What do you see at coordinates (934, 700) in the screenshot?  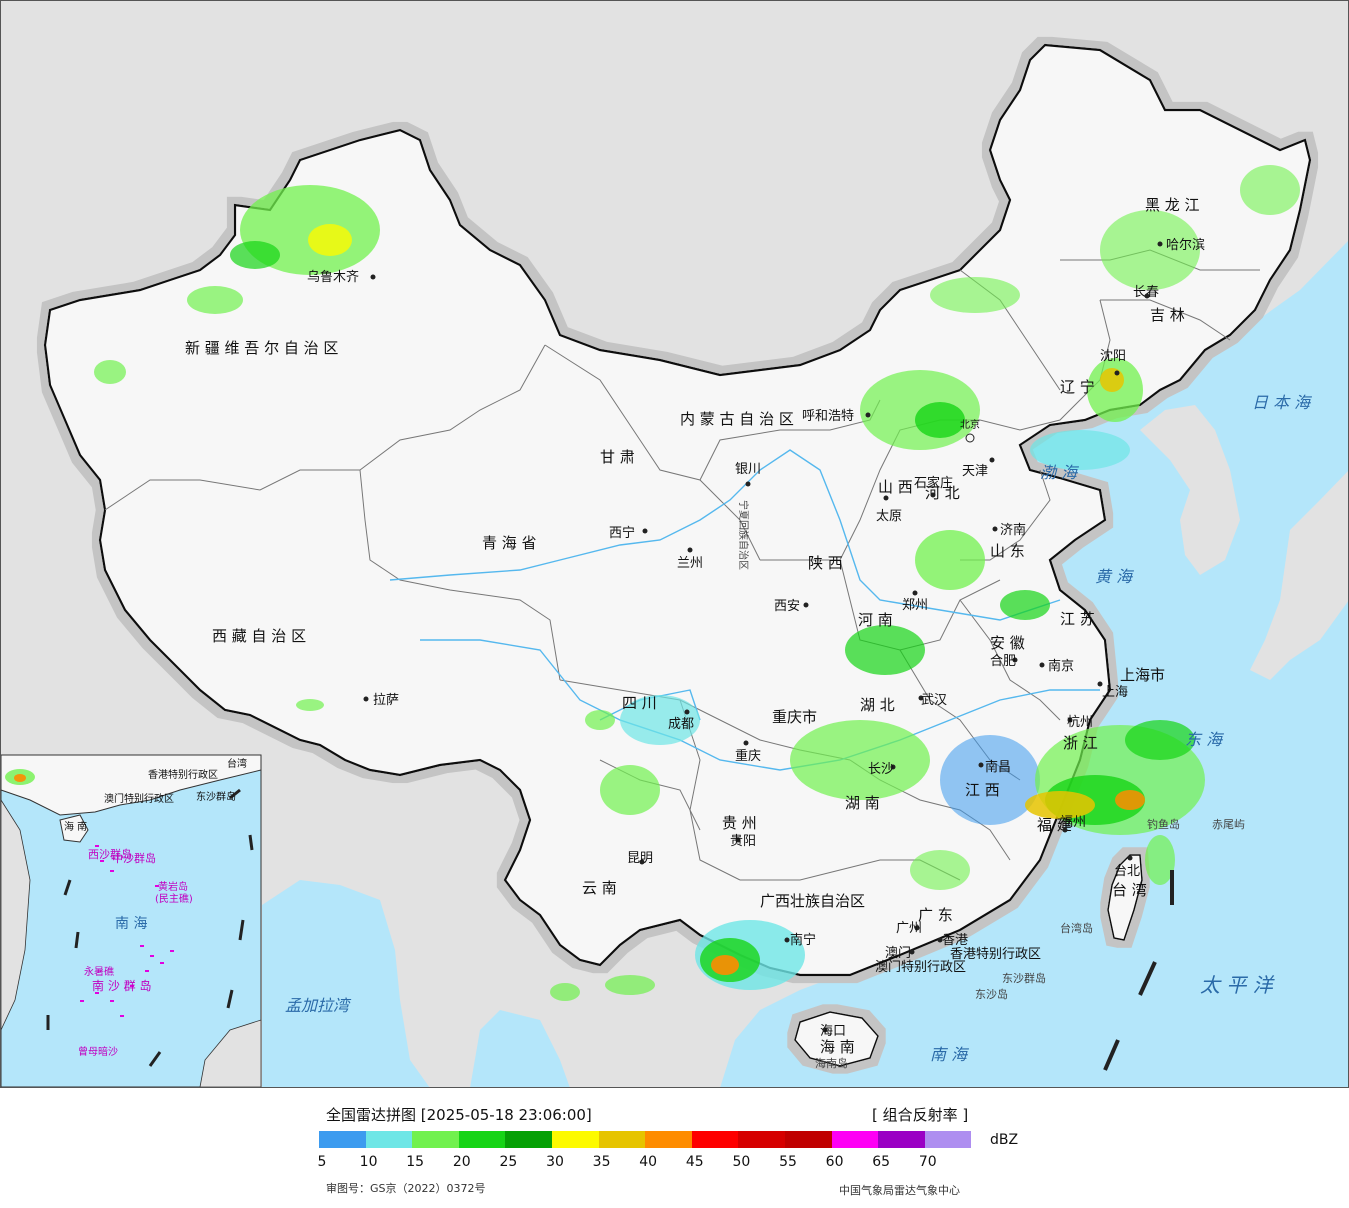 I see `city-wuhan: 武汉` at bounding box center [934, 700].